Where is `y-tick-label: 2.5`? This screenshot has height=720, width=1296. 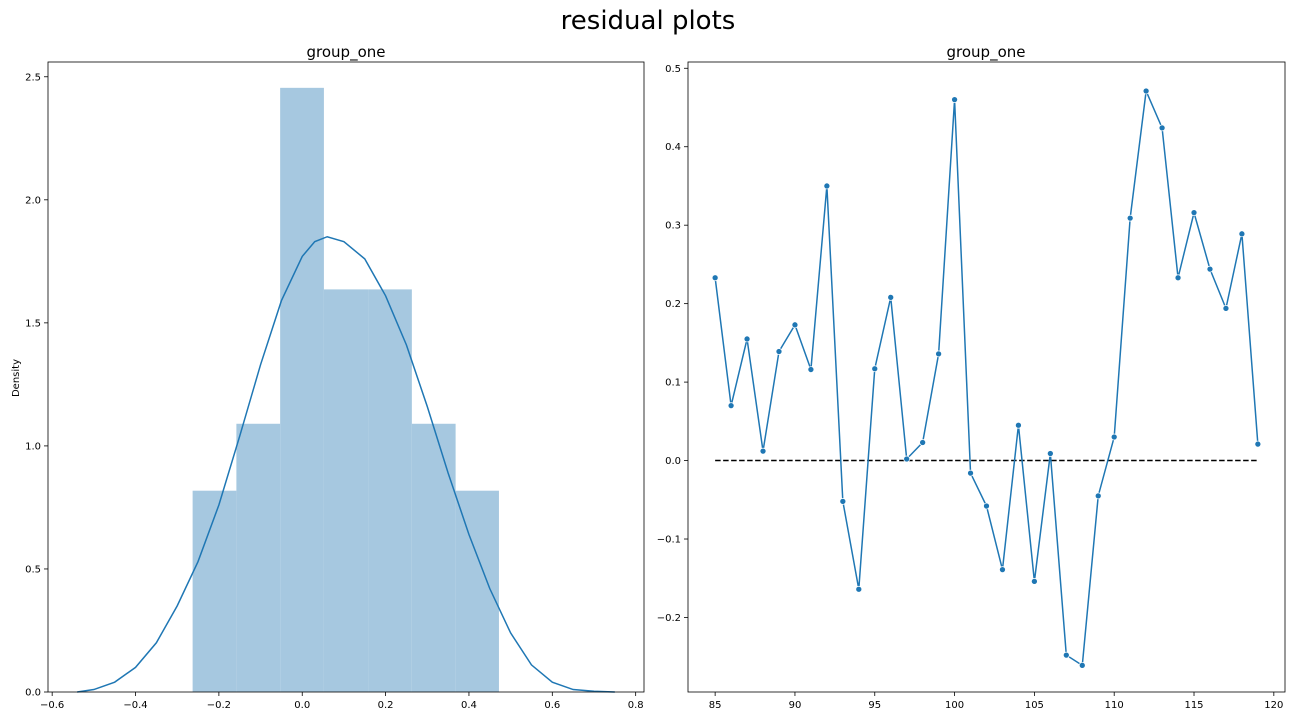
y-tick-label: 2.5 is located at coordinates (33, 77).